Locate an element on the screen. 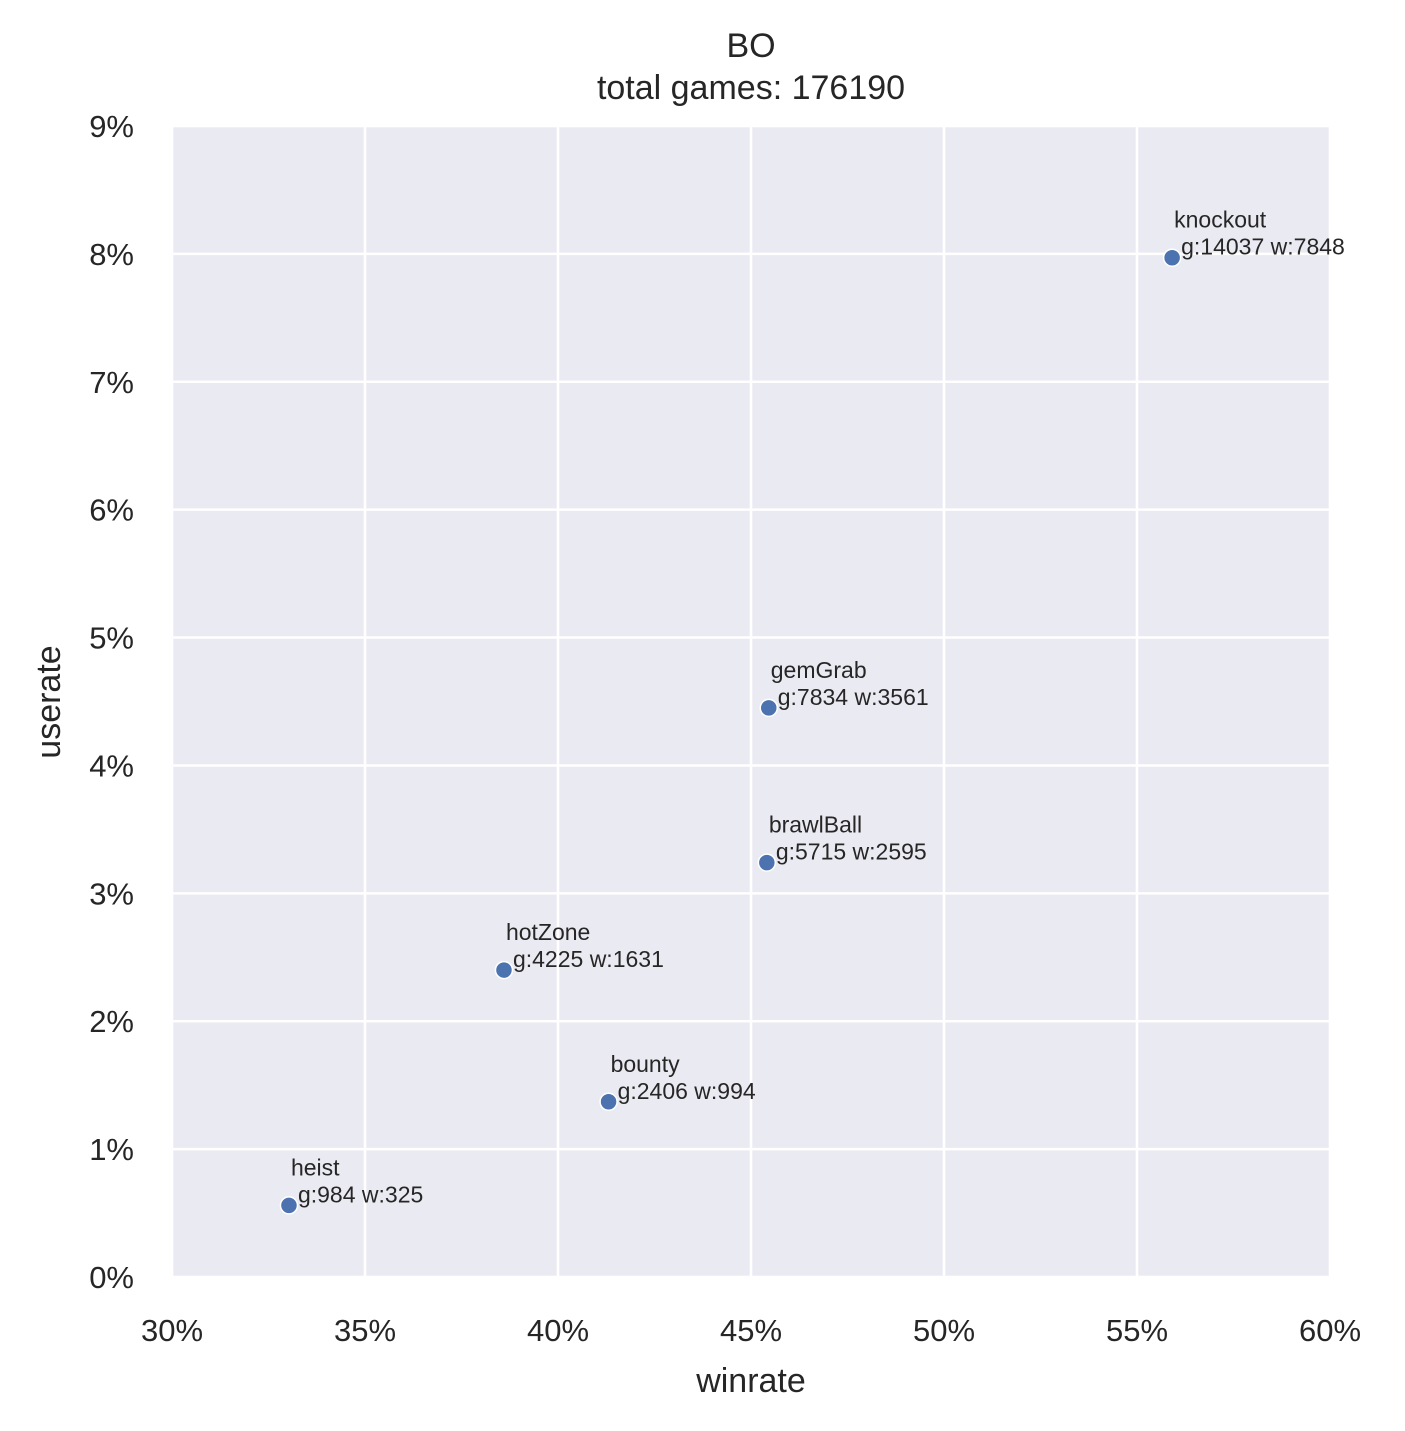 The width and height of the screenshot is (1405, 1431). y-tick-label: 6% is located at coordinates (111, 510).